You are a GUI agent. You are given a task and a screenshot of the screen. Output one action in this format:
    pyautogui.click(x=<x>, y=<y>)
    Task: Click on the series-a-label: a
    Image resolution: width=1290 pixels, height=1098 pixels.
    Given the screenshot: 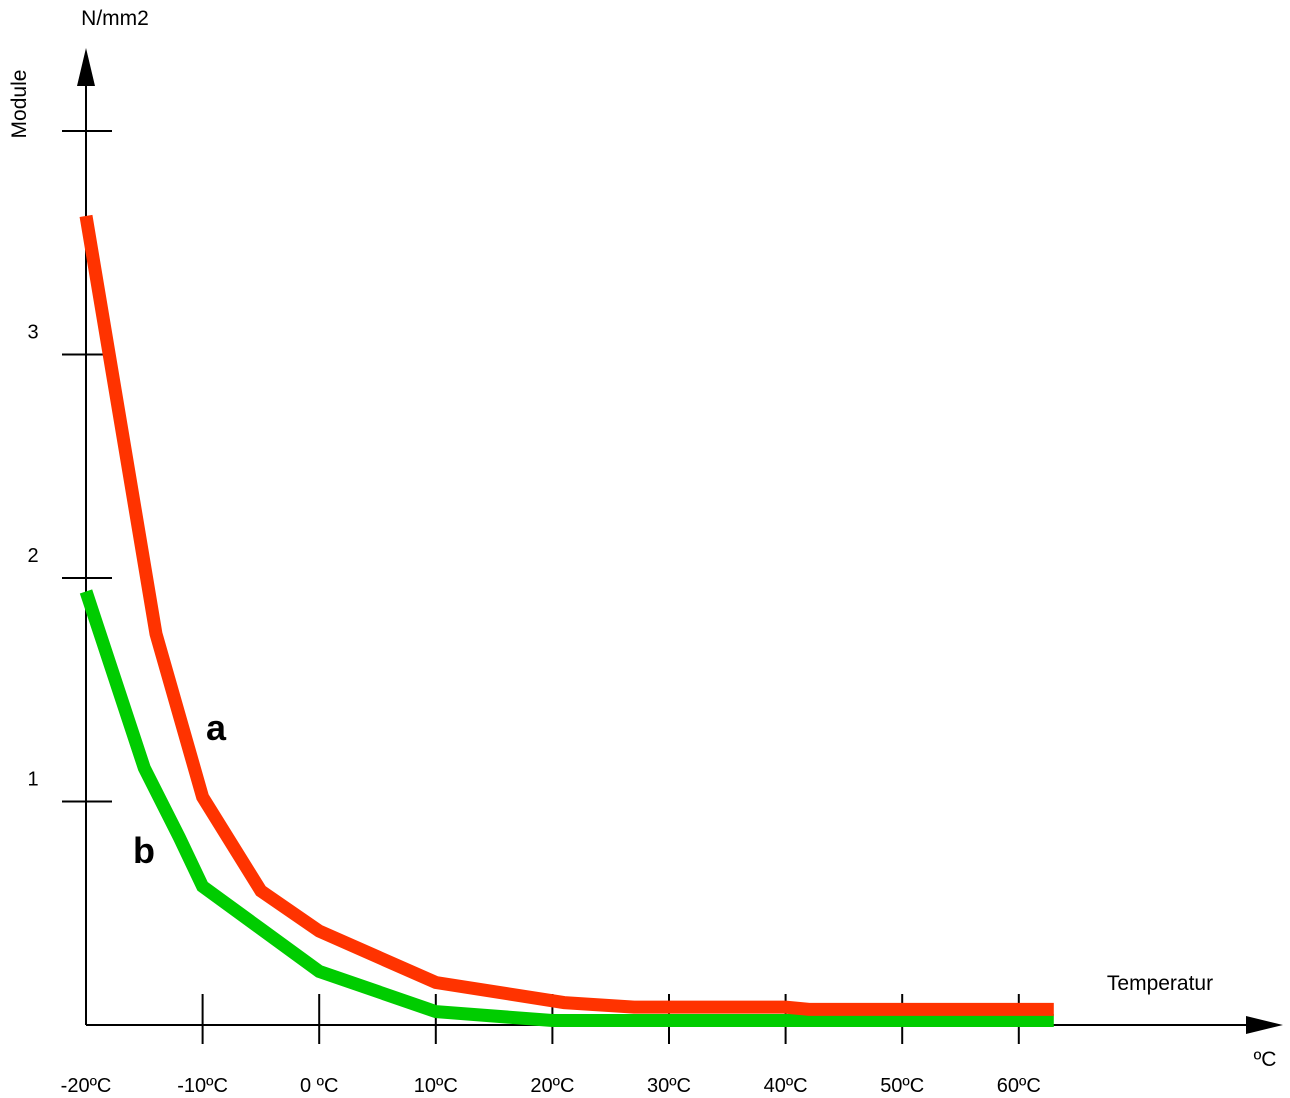 What is the action you would take?
    pyautogui.click(x=216, y=727)
    